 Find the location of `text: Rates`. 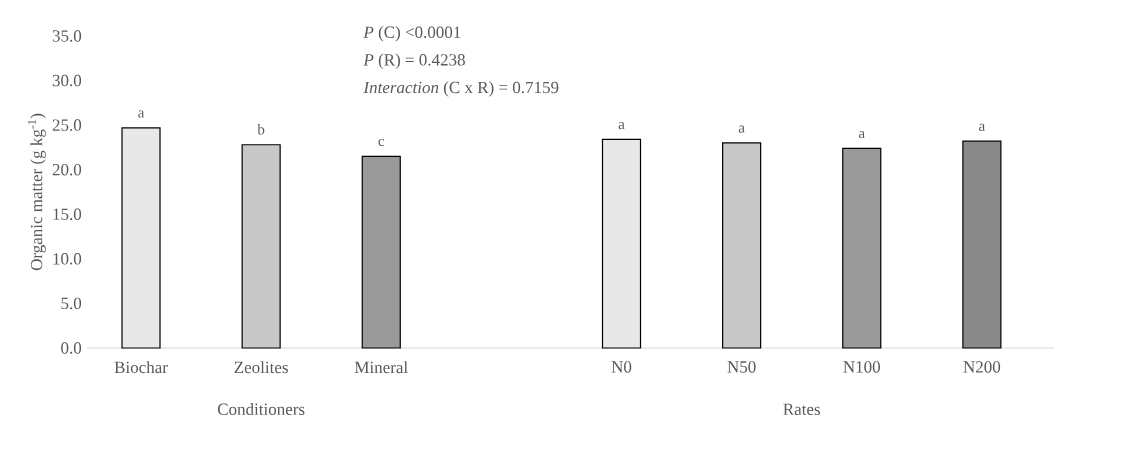

text: Rates is located at coordinates (801, 409).